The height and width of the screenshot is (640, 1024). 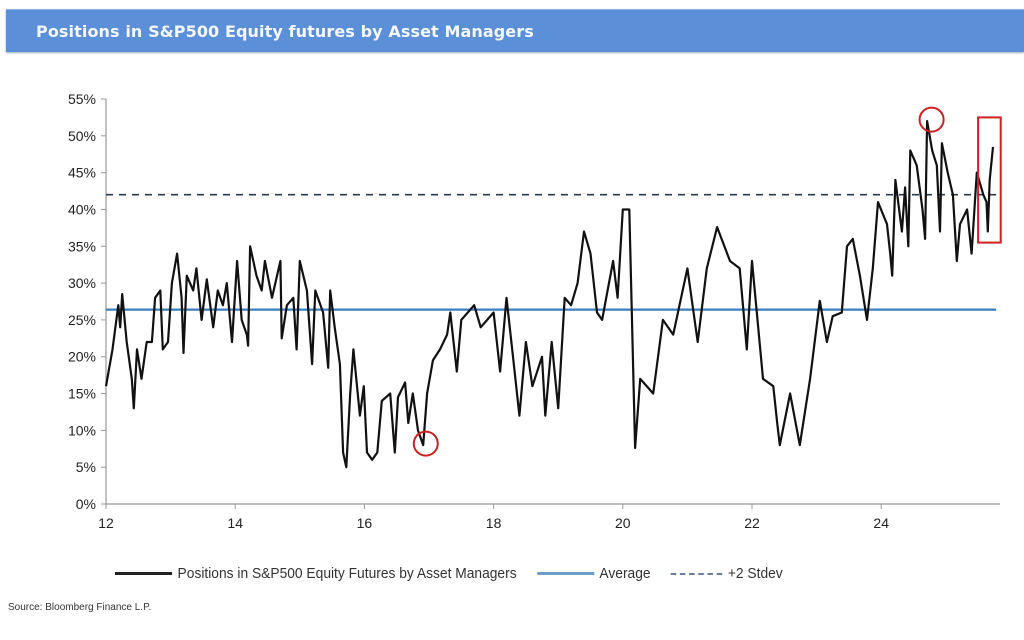 What do you see at coordinates (106, 523) in the screenshot?
I see `x-tick-label: 12` at bounding box center [106, 523].